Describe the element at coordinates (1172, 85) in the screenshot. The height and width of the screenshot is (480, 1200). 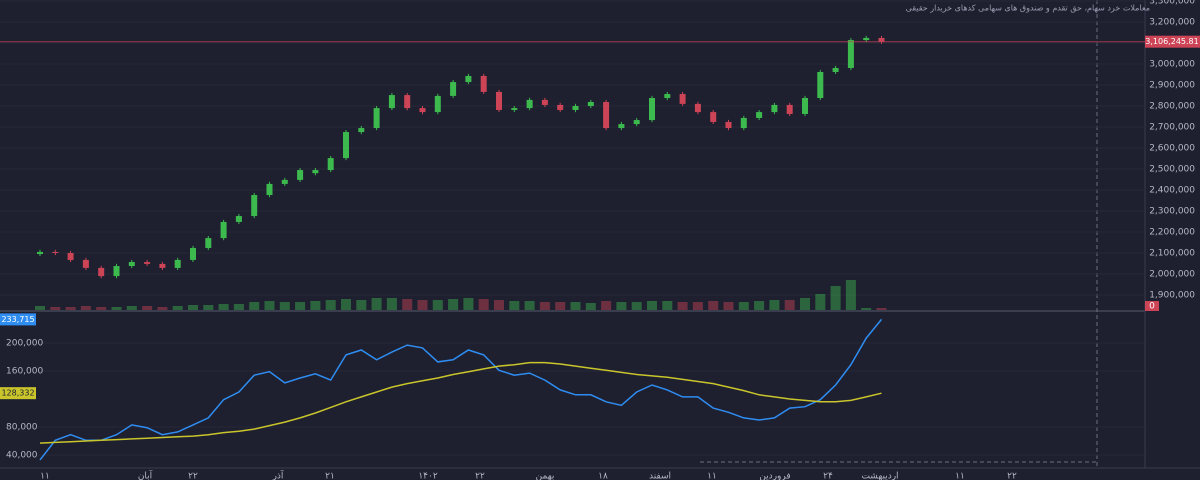
I see `y-tick-label: 2,900,000` at that location.